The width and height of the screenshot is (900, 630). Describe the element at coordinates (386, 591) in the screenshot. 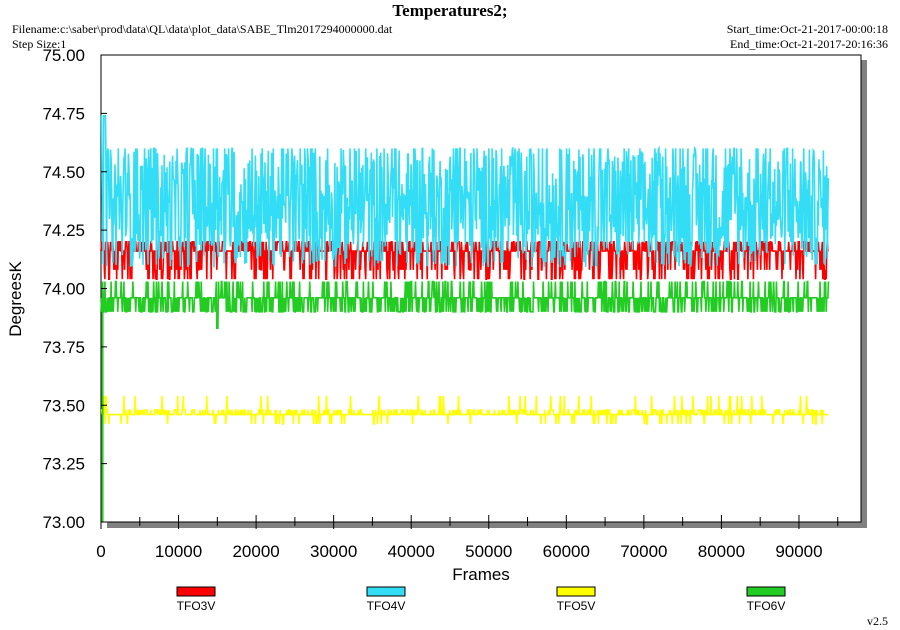

I see `legend-swatch-tfo4v` at that location.